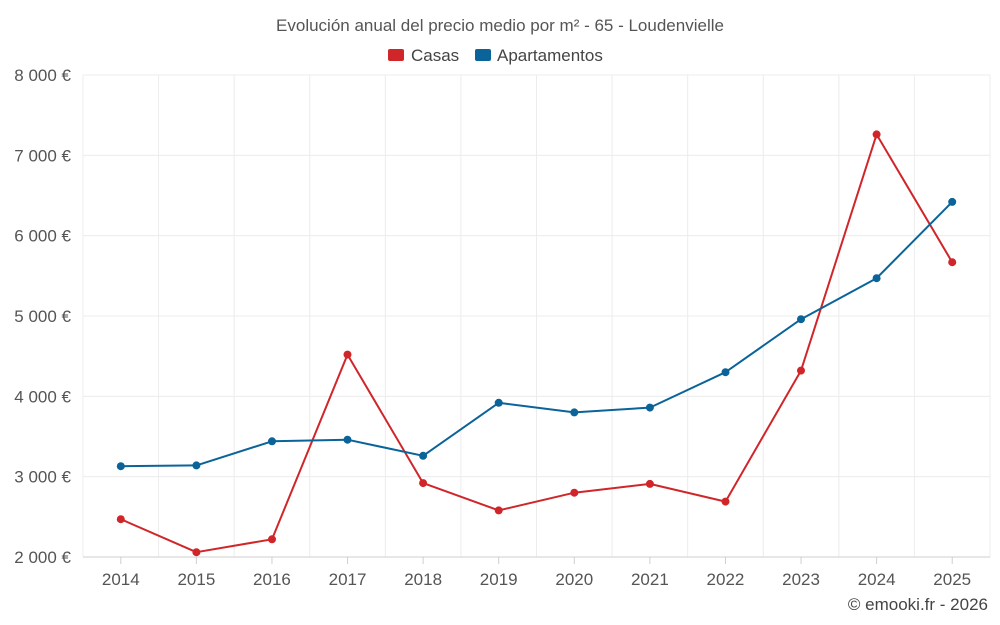 The image size is (1000, 625). Describe the element at coordinates (42, 236) in the screenshot. I see `y-tick-label: 6 000 €` at that location.